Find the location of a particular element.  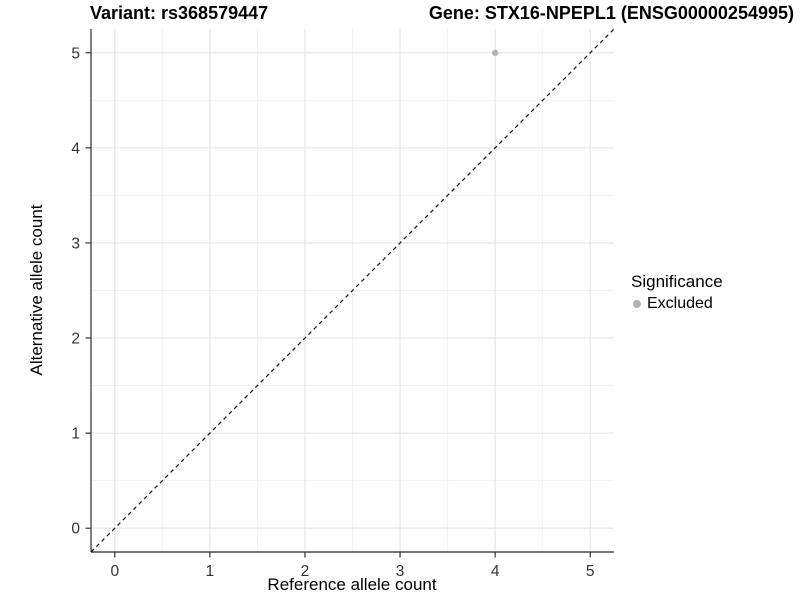

x-tick-label: 4 is located at coordinates (495, 571).